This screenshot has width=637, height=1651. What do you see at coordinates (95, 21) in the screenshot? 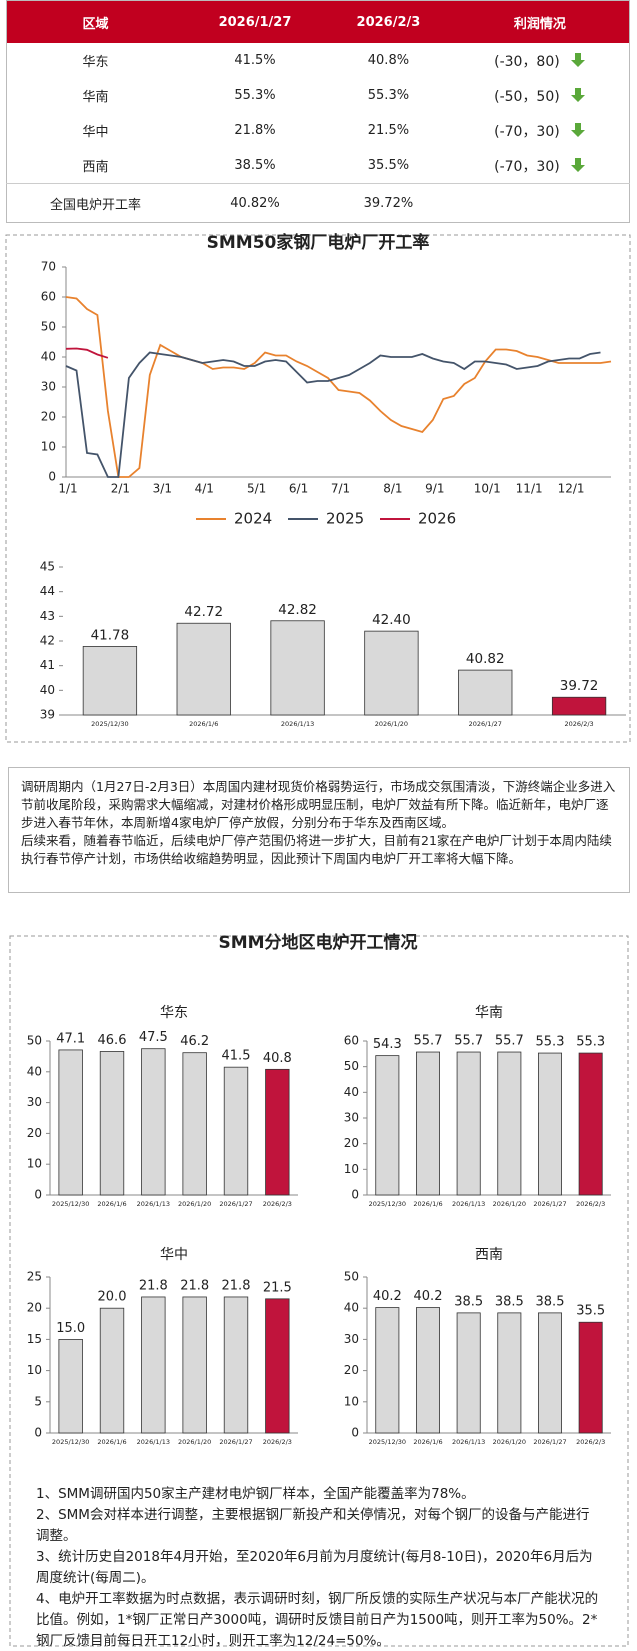
I see `header-cell: 区域` at bounding box center [95, 21].